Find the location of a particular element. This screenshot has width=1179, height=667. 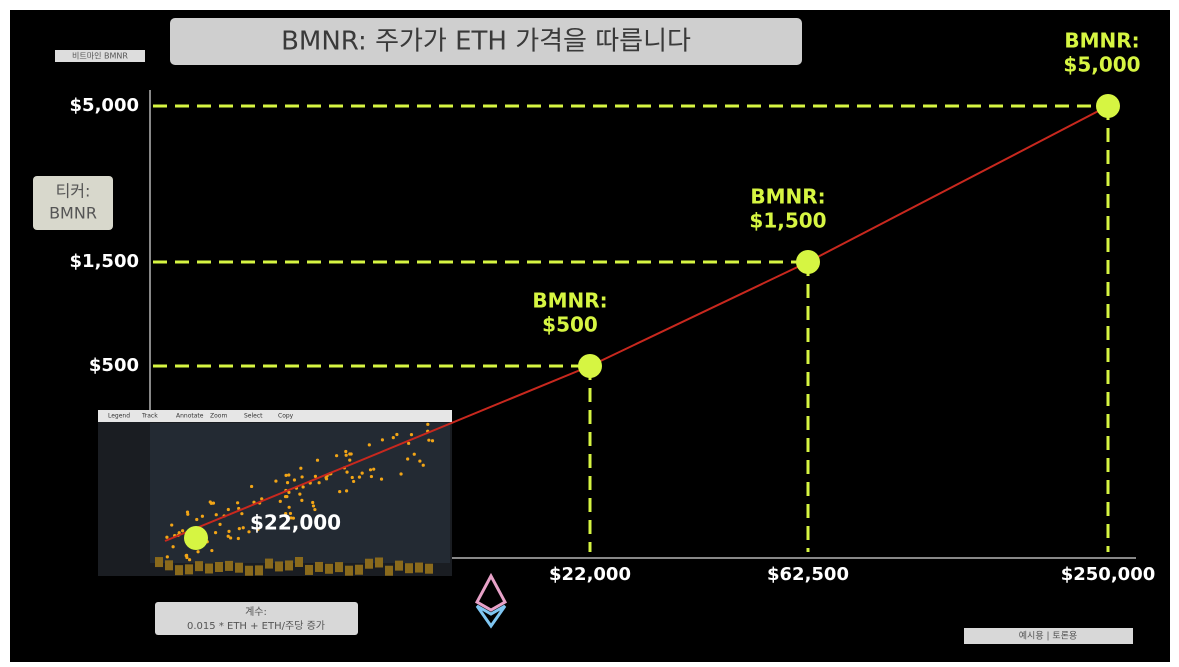

y-tick-label: $500 is located at coordinates (114, 365).